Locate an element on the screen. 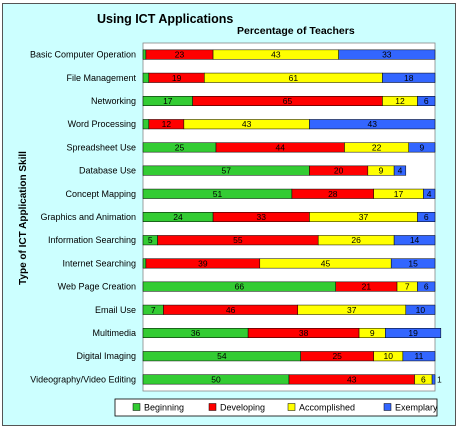 The image size is (459, 429). data-label: 65 is located at coordinates (288, 101).